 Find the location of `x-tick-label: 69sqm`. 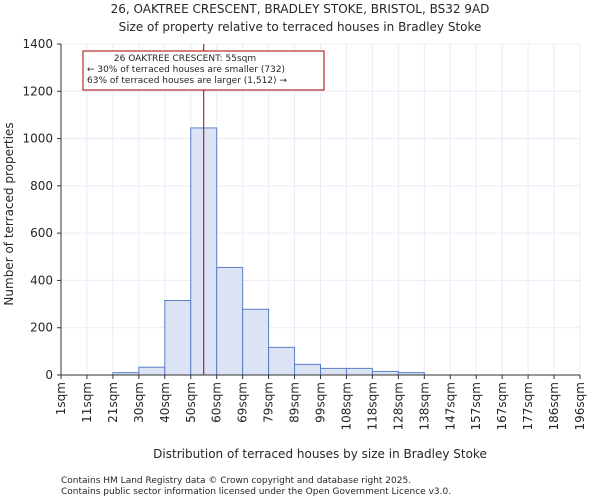

x-tick-label: 69sqm is located at coordinates (243, 402).